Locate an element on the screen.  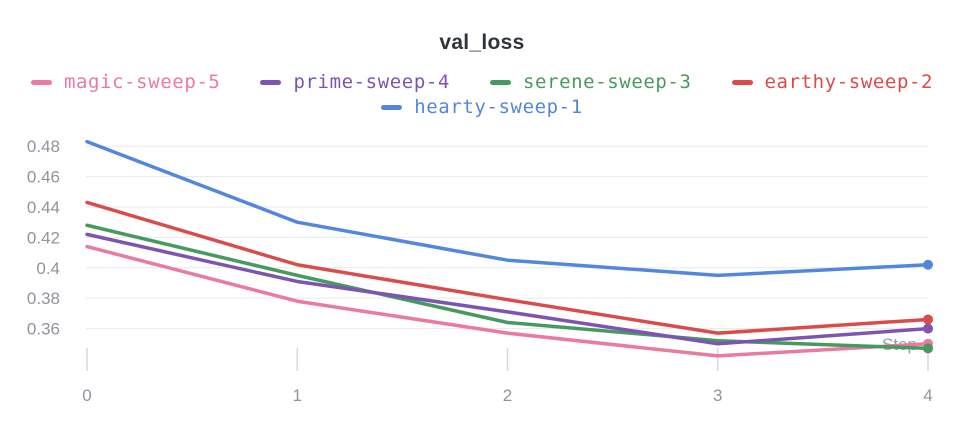
legend-item-hearty-sweep-1: hearty-sweep-1 is located at coordinates (482, 107).